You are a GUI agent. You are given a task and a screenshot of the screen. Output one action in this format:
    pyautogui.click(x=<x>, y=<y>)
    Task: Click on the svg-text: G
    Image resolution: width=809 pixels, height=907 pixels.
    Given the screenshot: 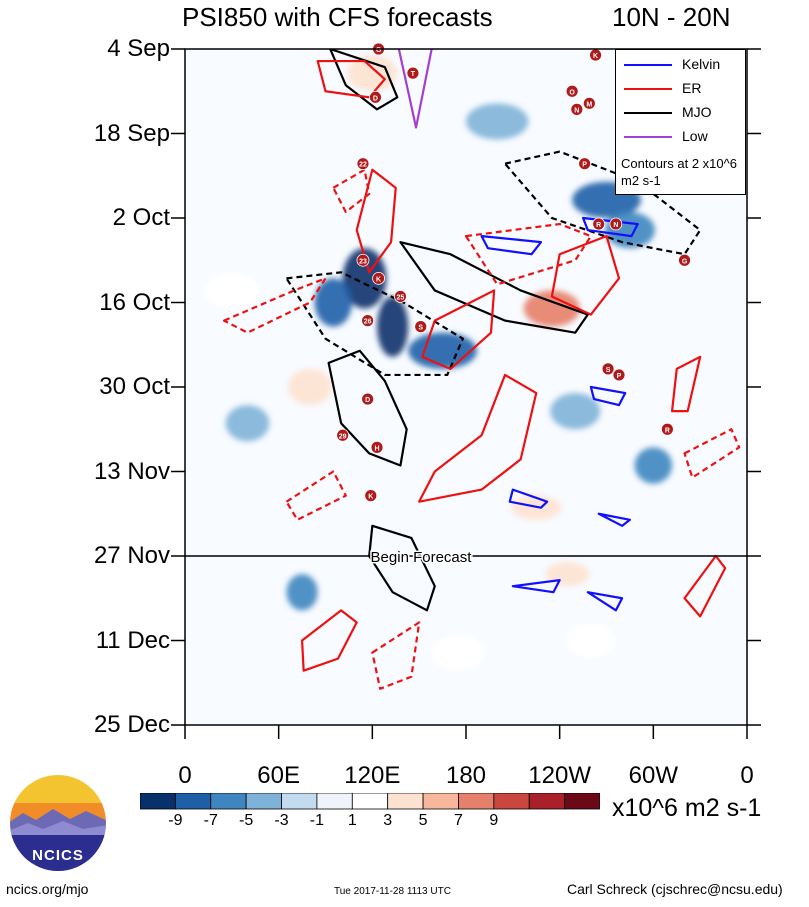 What is the action you would take?
    pyautogui.click(x=685, y=261)
    